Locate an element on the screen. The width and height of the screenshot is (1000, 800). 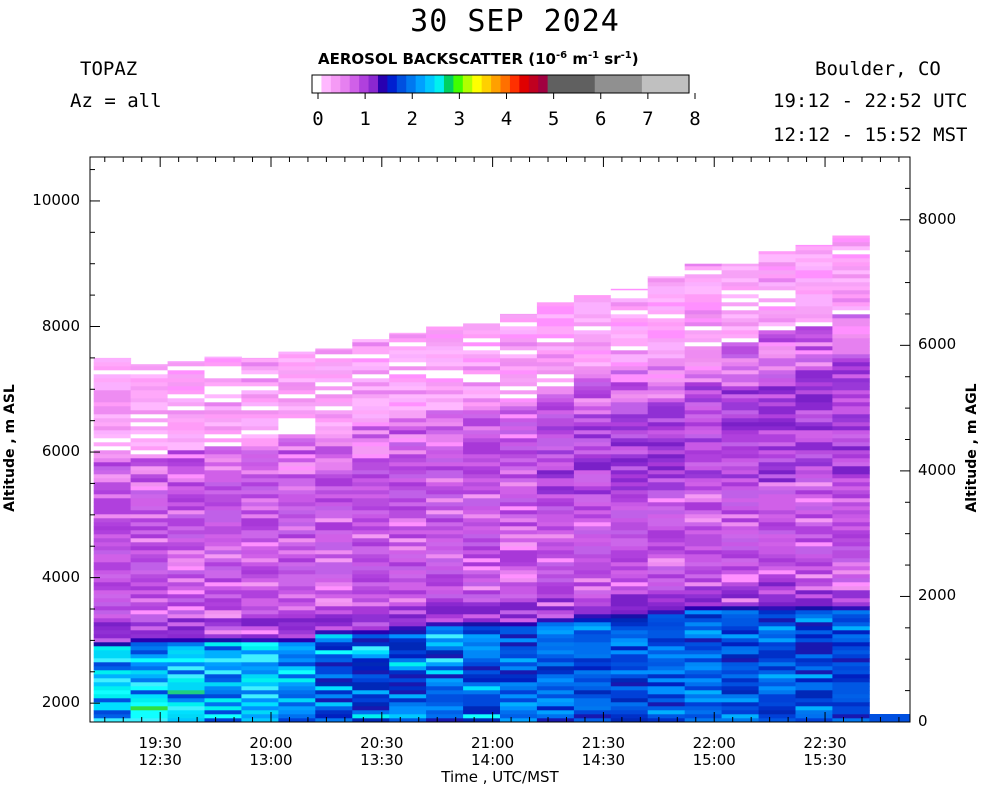
colorbar is located at coordinates (503, 86).